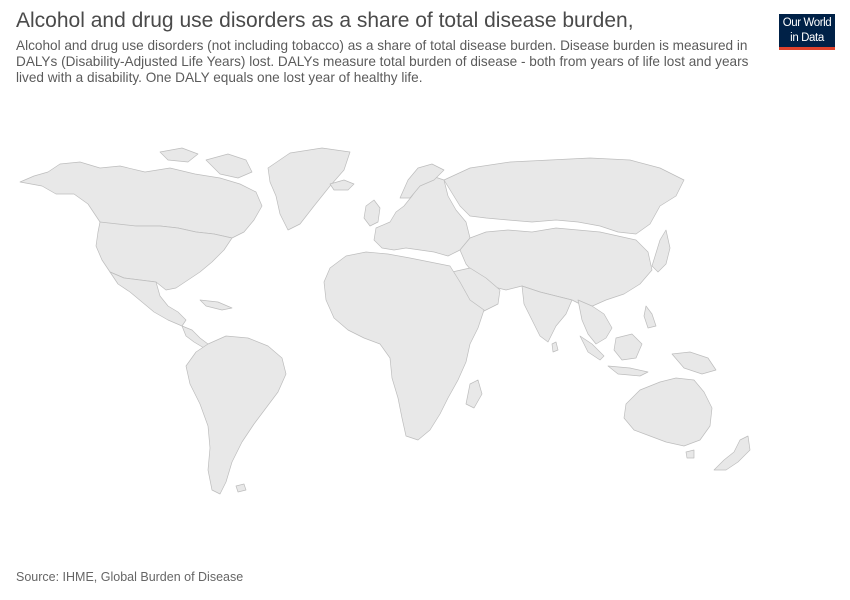 This screenshot has width=850, height=600. What do you see at coordinates (236, 415) in the screenshot?
I see `continent-south-america` at bounding box center [236, 415].